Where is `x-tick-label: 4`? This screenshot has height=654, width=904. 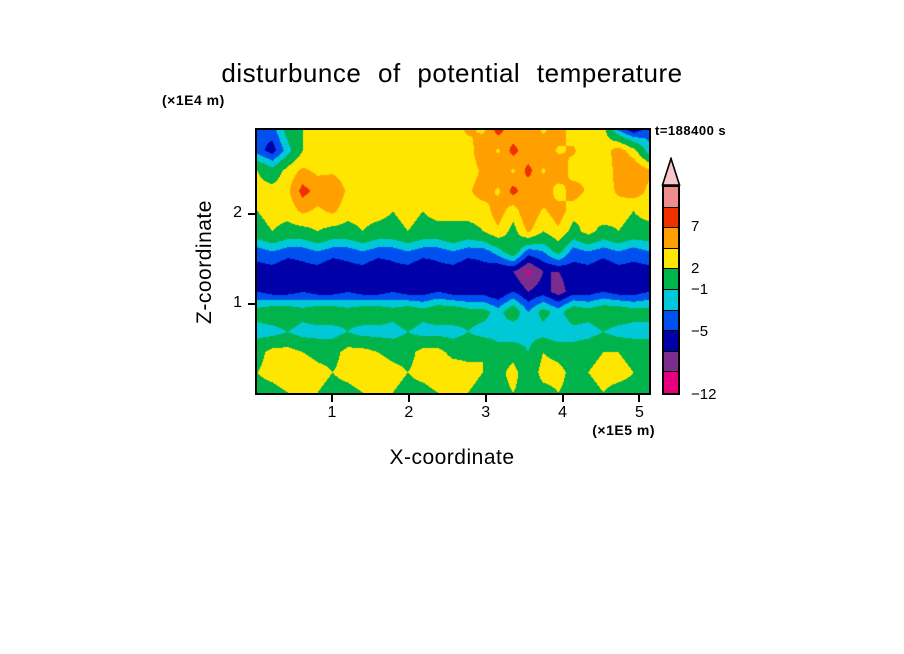 x-tick-label: 4 is located at coordinates (563, 412).